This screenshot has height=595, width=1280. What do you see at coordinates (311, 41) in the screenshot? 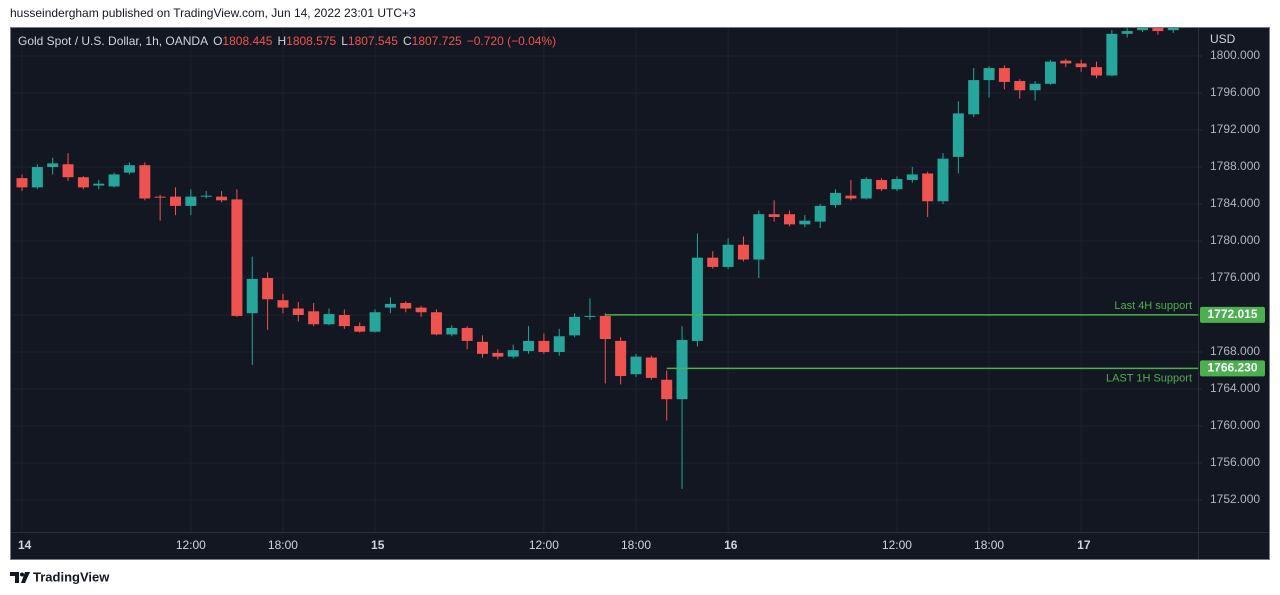
I see `legend-high: 1808.575` at bounding box center [311, 41].